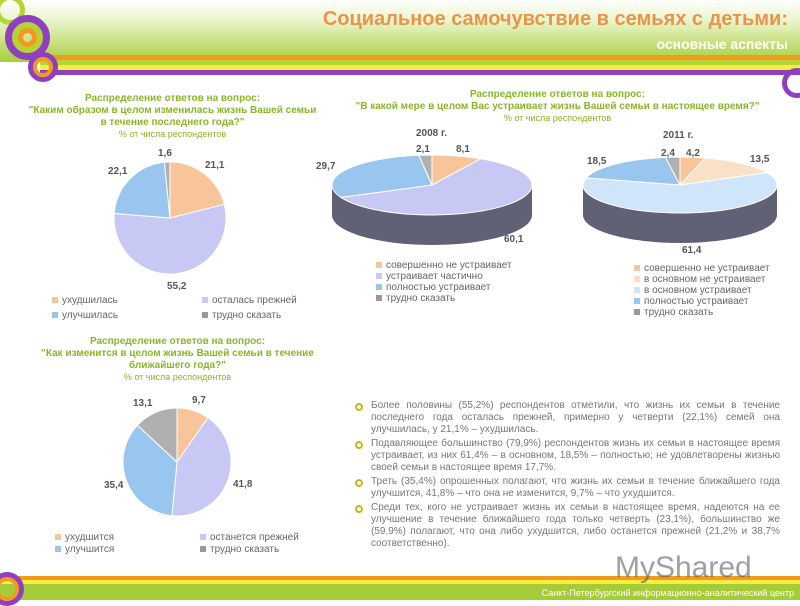 This screenshot has height=606, width=800. What do you see at coordinates (114, 485) in the screenshot?
I see `data-label: 35,4` at bounding box center [114, 485].